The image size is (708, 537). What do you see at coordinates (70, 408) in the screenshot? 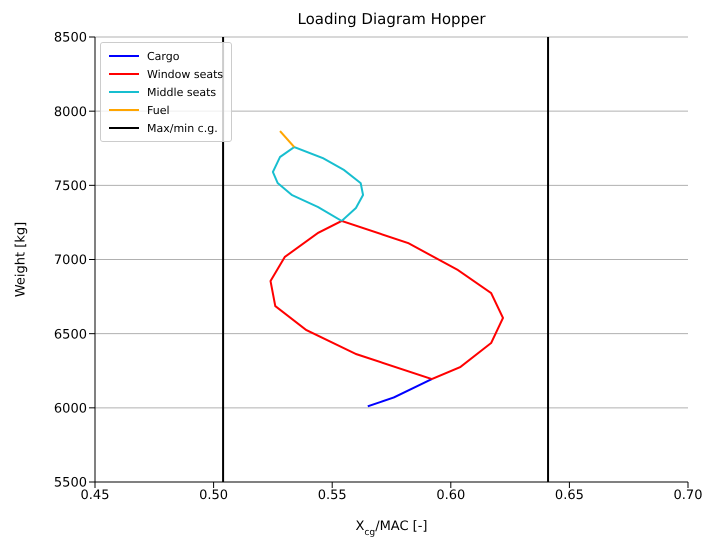
I see `y-tick-label: 6000` at bounding box center [70, 408].